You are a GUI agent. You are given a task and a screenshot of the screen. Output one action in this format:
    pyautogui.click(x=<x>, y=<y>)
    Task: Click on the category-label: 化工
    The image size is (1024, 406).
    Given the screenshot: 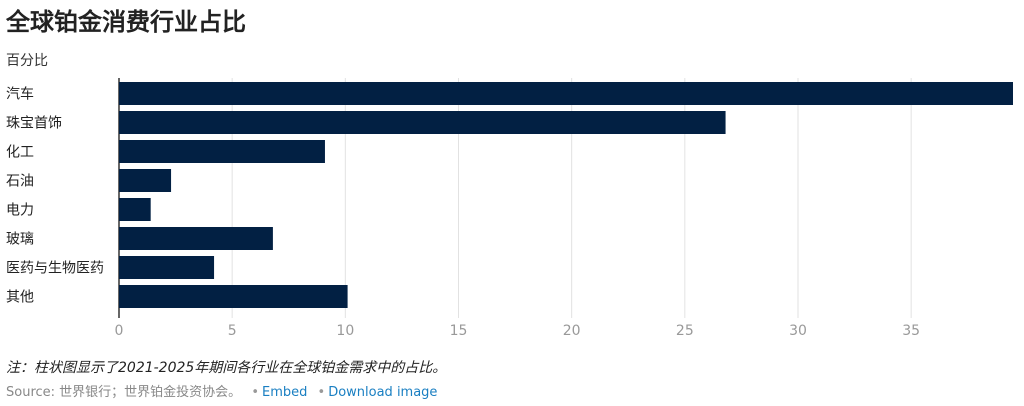 What is the action you would take?
    pyautogui.click(x=20, y=153)
    